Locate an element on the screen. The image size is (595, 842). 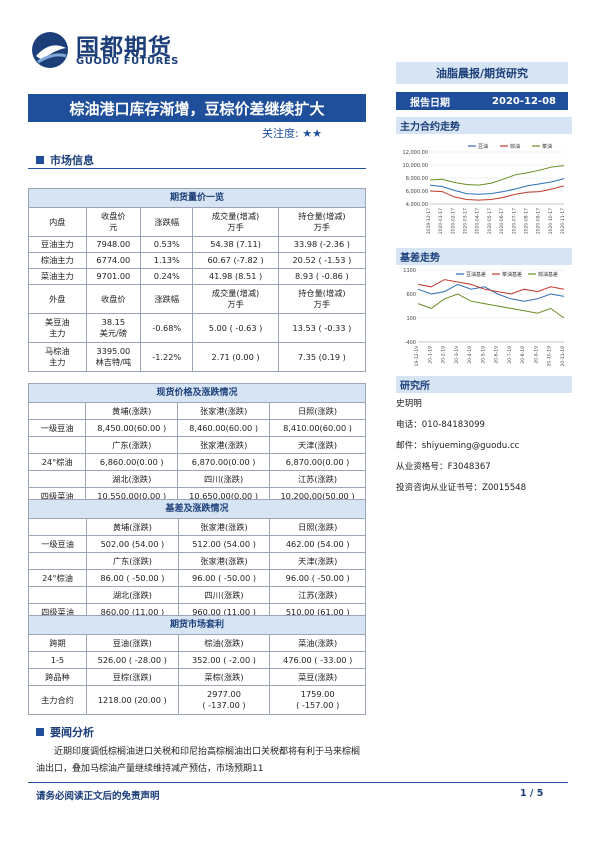
table-cell: 462.00 (54.00 ) is located at coordinates (317, 544).